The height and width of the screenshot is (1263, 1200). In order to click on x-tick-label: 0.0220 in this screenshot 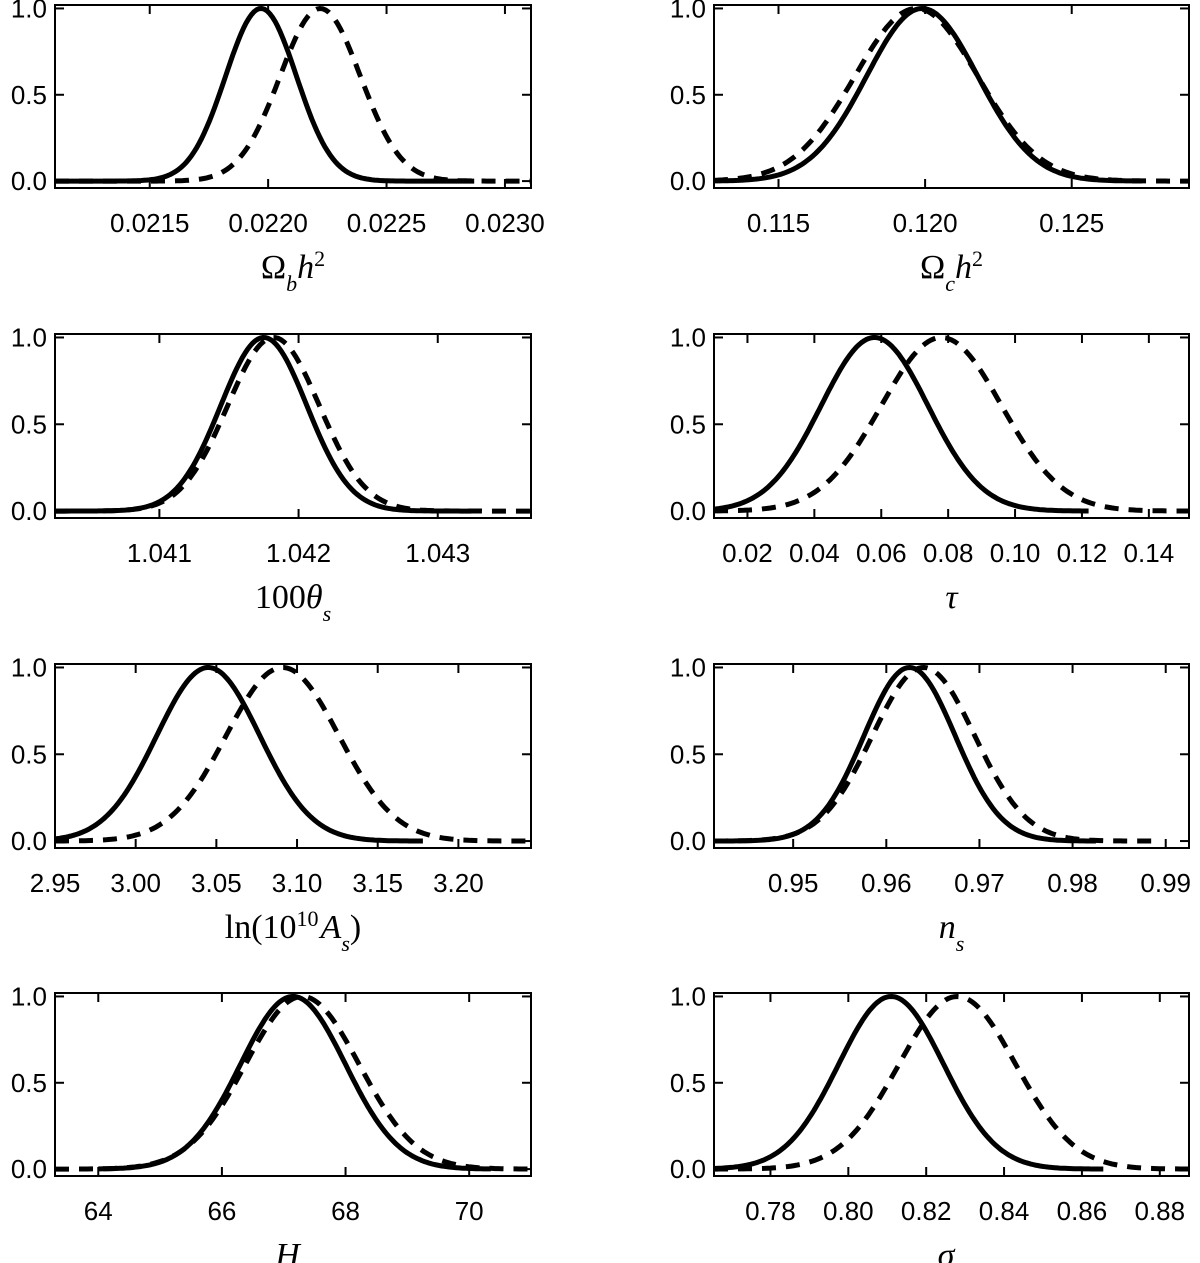, I will do `click(268, 223)`.